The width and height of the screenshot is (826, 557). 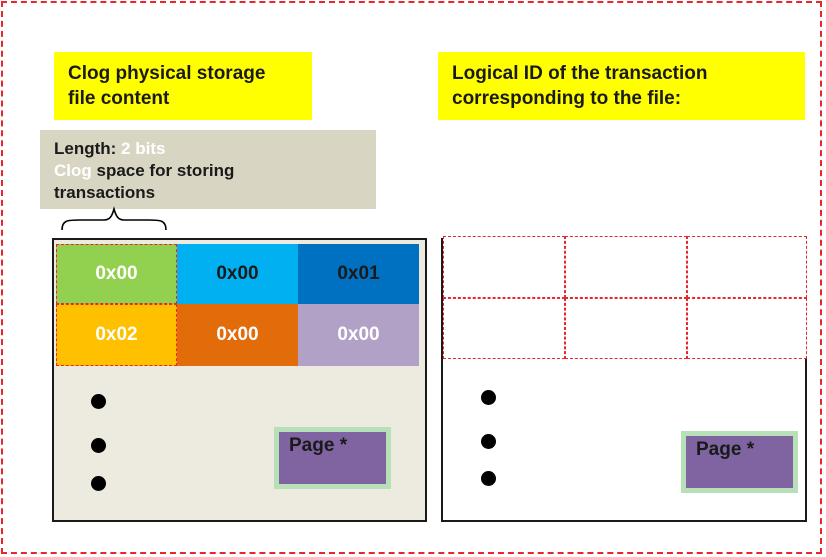 What do you see at coordinates (114, 218) in the screenshot?
I see `curly-brace-icon` at bounding box center [114, 218].